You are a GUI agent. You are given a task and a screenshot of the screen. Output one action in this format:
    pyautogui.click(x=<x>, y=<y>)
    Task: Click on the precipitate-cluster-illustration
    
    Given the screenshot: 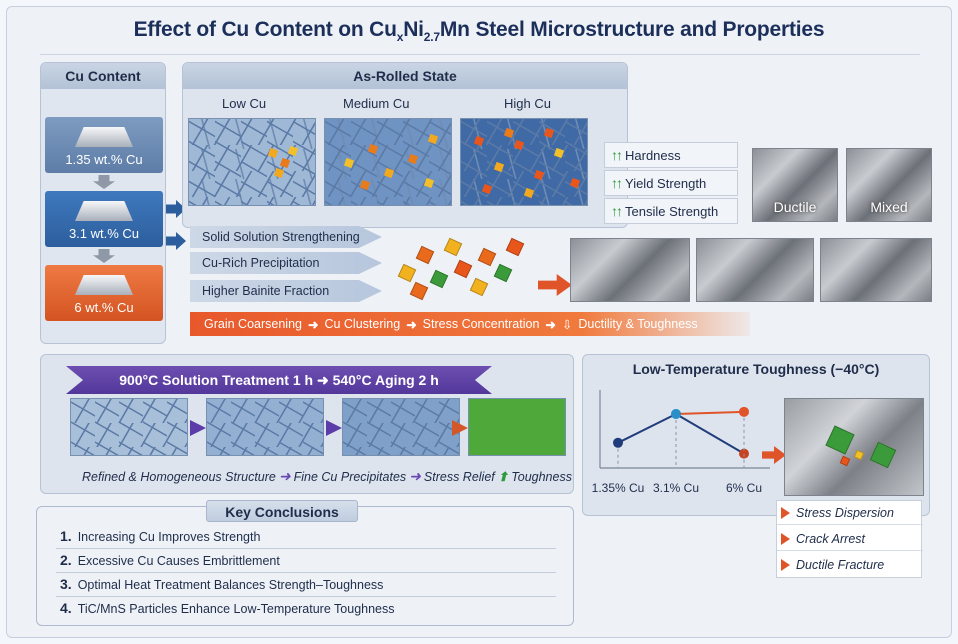 What is the action you would take?
    pyautogui.click(x=459, y=266)
    